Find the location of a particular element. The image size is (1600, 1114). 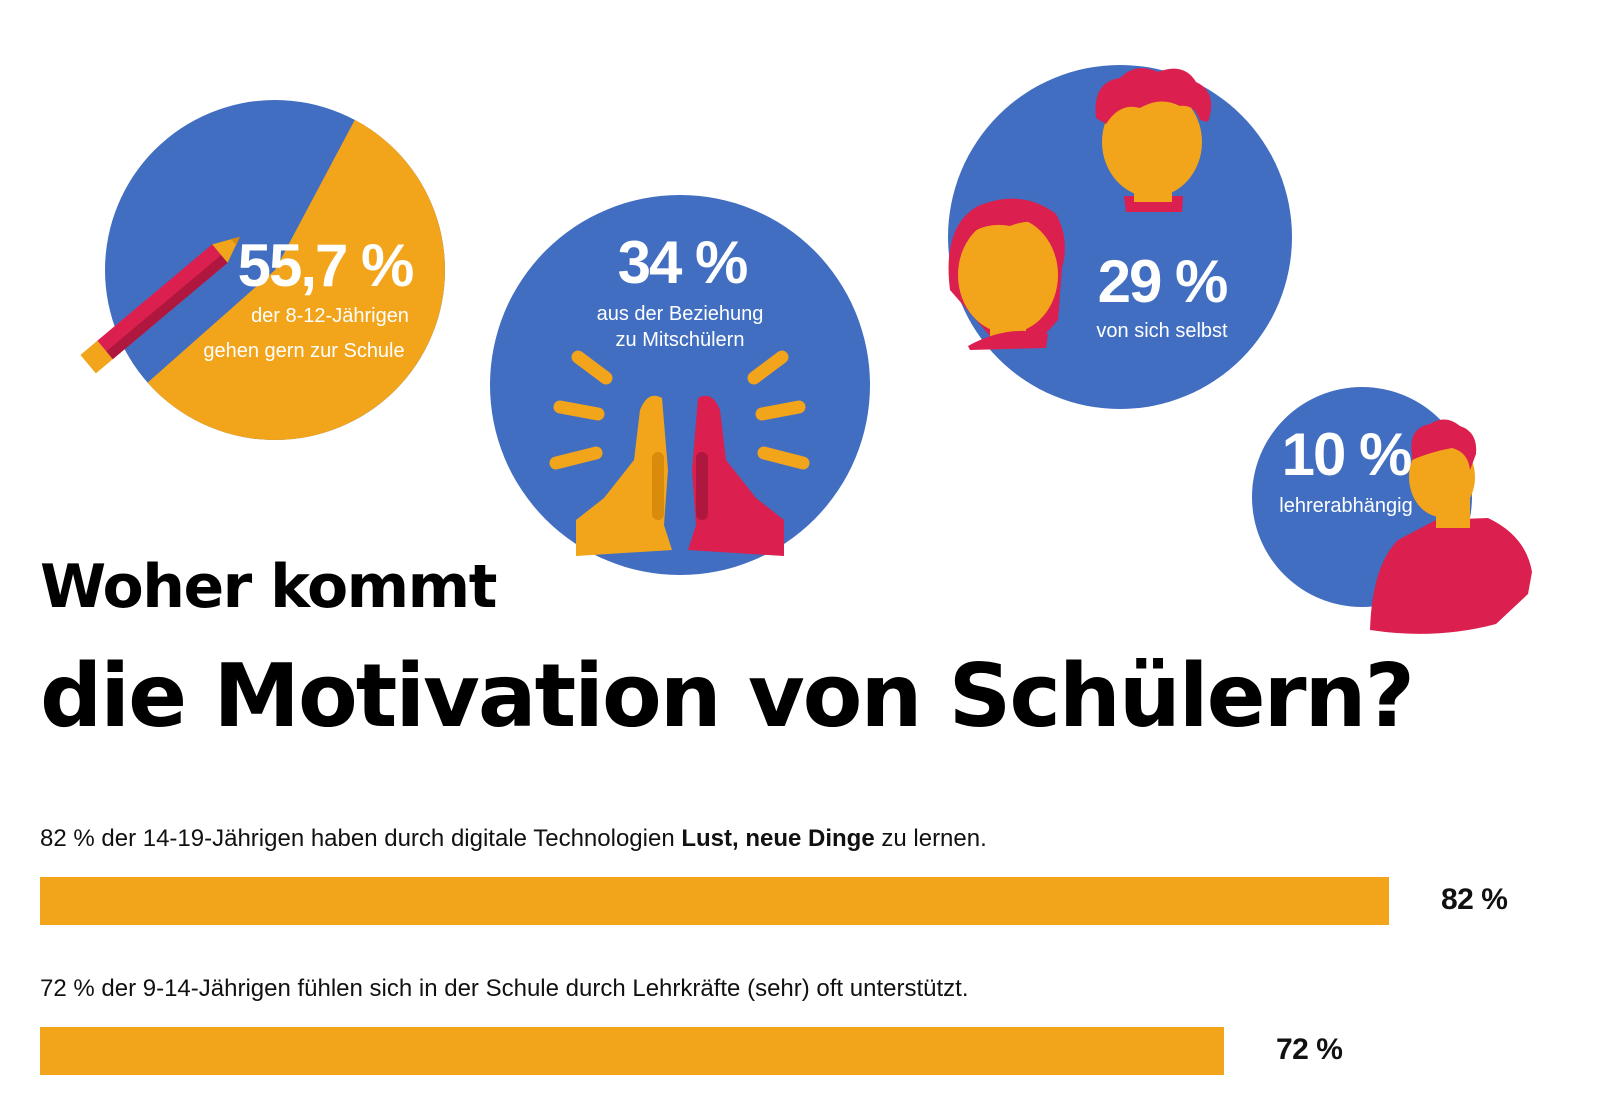

bar-track: 82 % is located at coordinates (800, 901).